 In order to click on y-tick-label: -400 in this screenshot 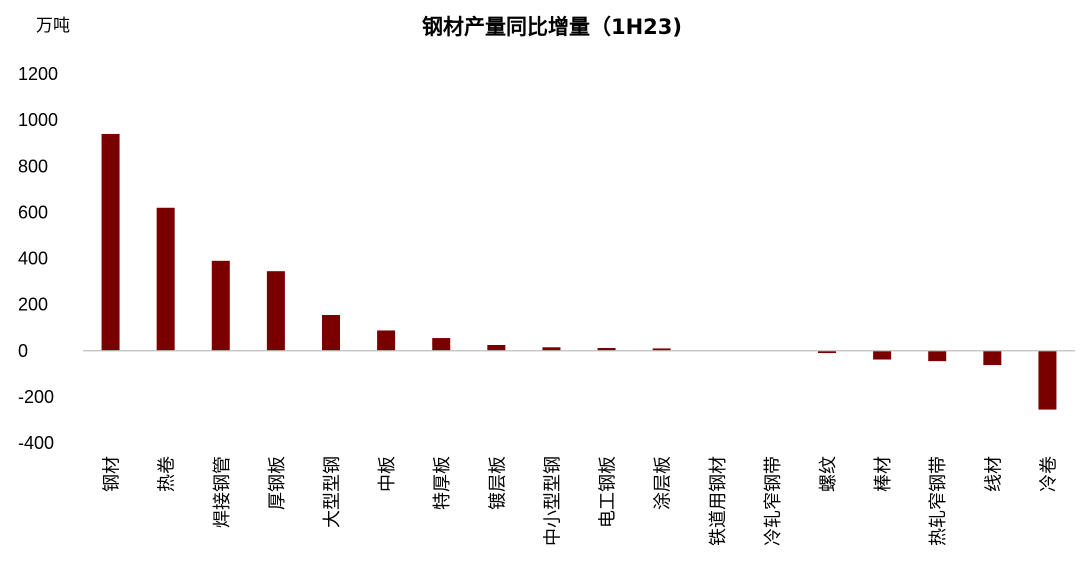, I will do `click(36, 443)`.